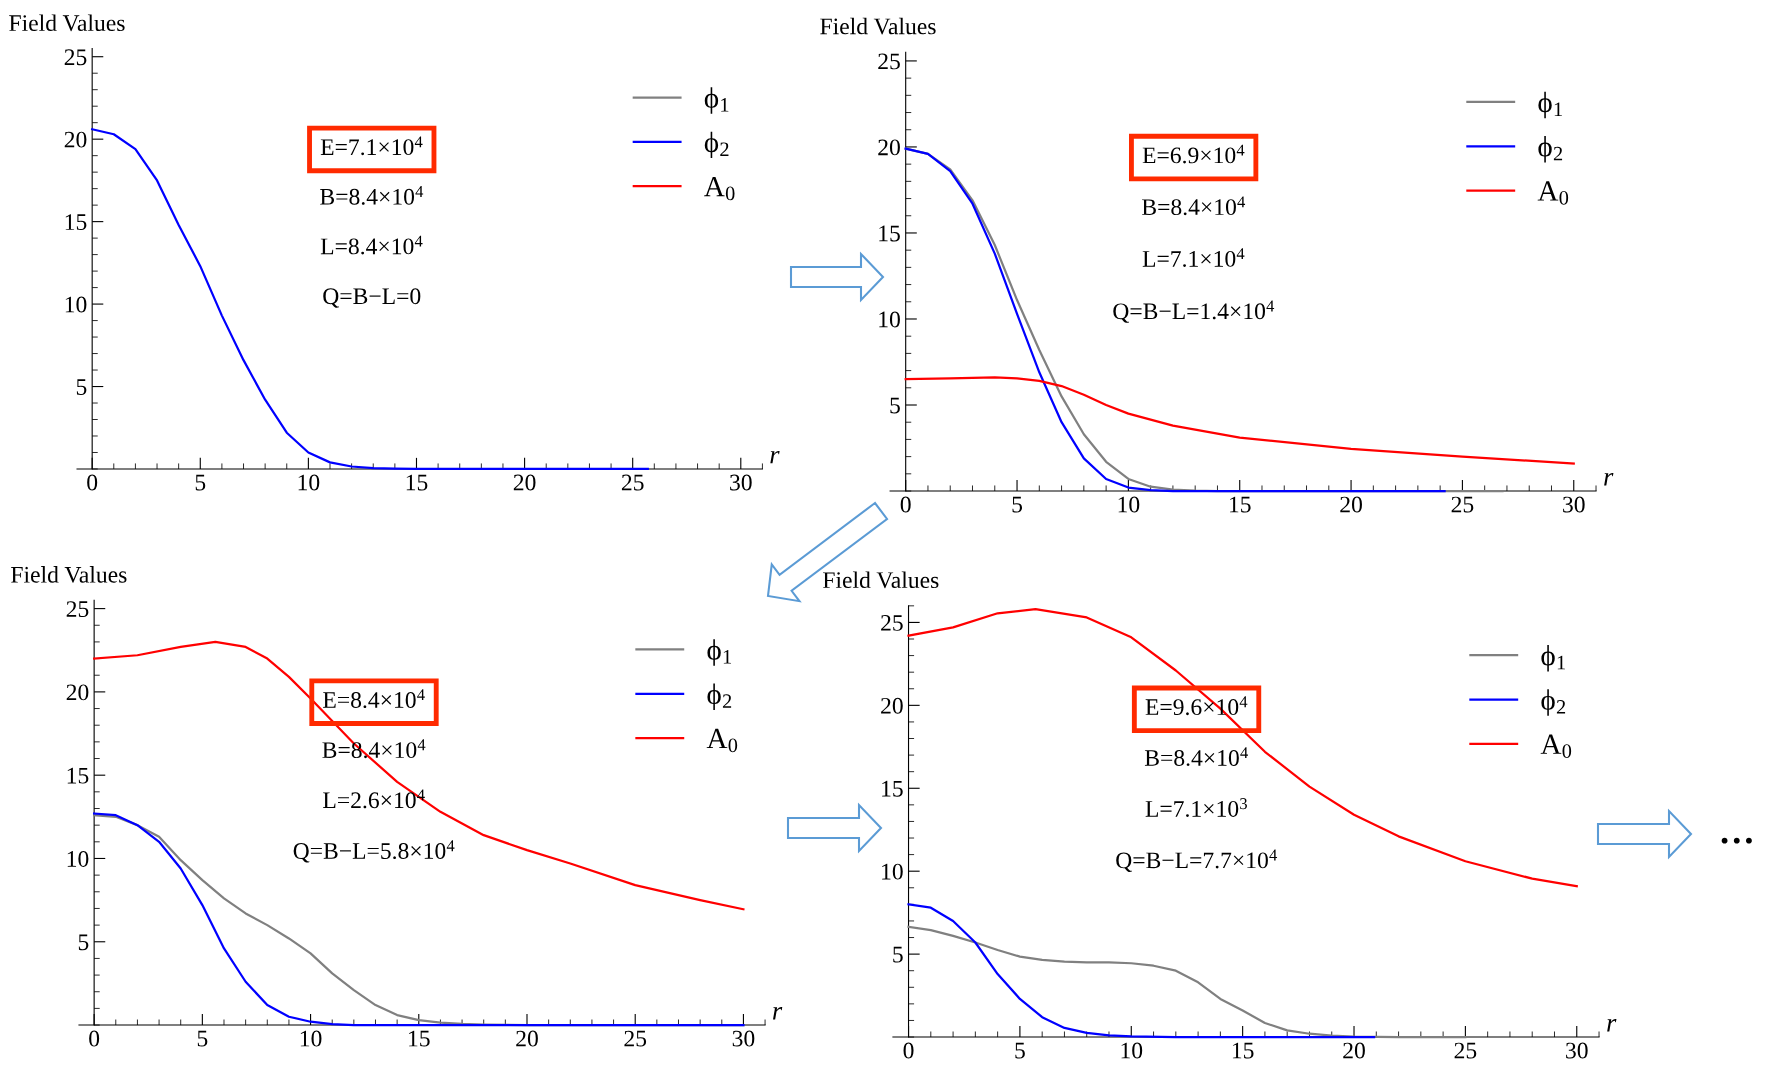 The image size is (1771, 1070). Describe the element at coordinates (1194, 311) in the screenshot. I see `annotation: Q=B−L=1.4×10$^{4}$` at that location.